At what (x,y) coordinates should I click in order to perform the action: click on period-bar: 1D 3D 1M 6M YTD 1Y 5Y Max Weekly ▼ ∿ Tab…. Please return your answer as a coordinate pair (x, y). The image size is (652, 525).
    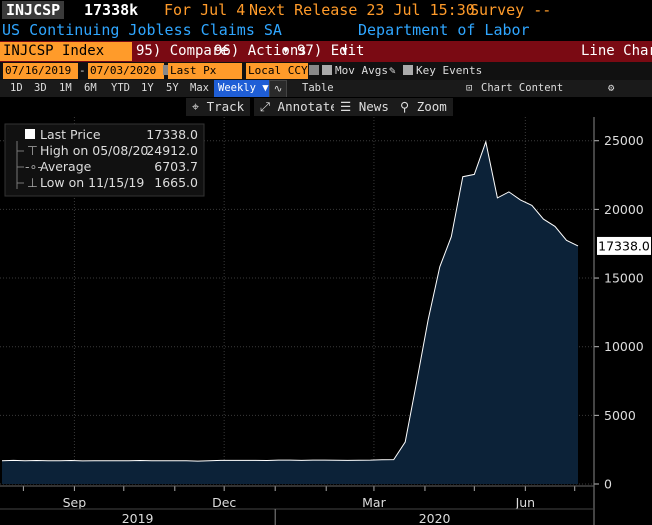
    Looking at the image, I should click on (326, 89).